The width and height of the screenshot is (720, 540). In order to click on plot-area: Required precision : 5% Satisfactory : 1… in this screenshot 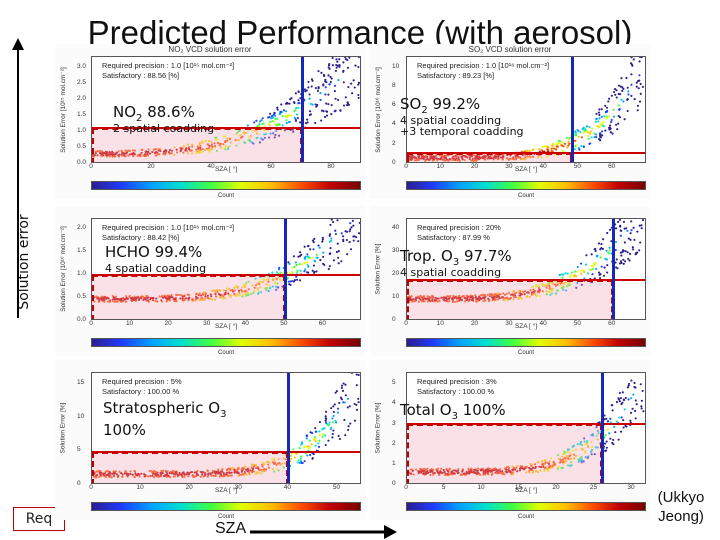, I will do `click(226, 428)`.